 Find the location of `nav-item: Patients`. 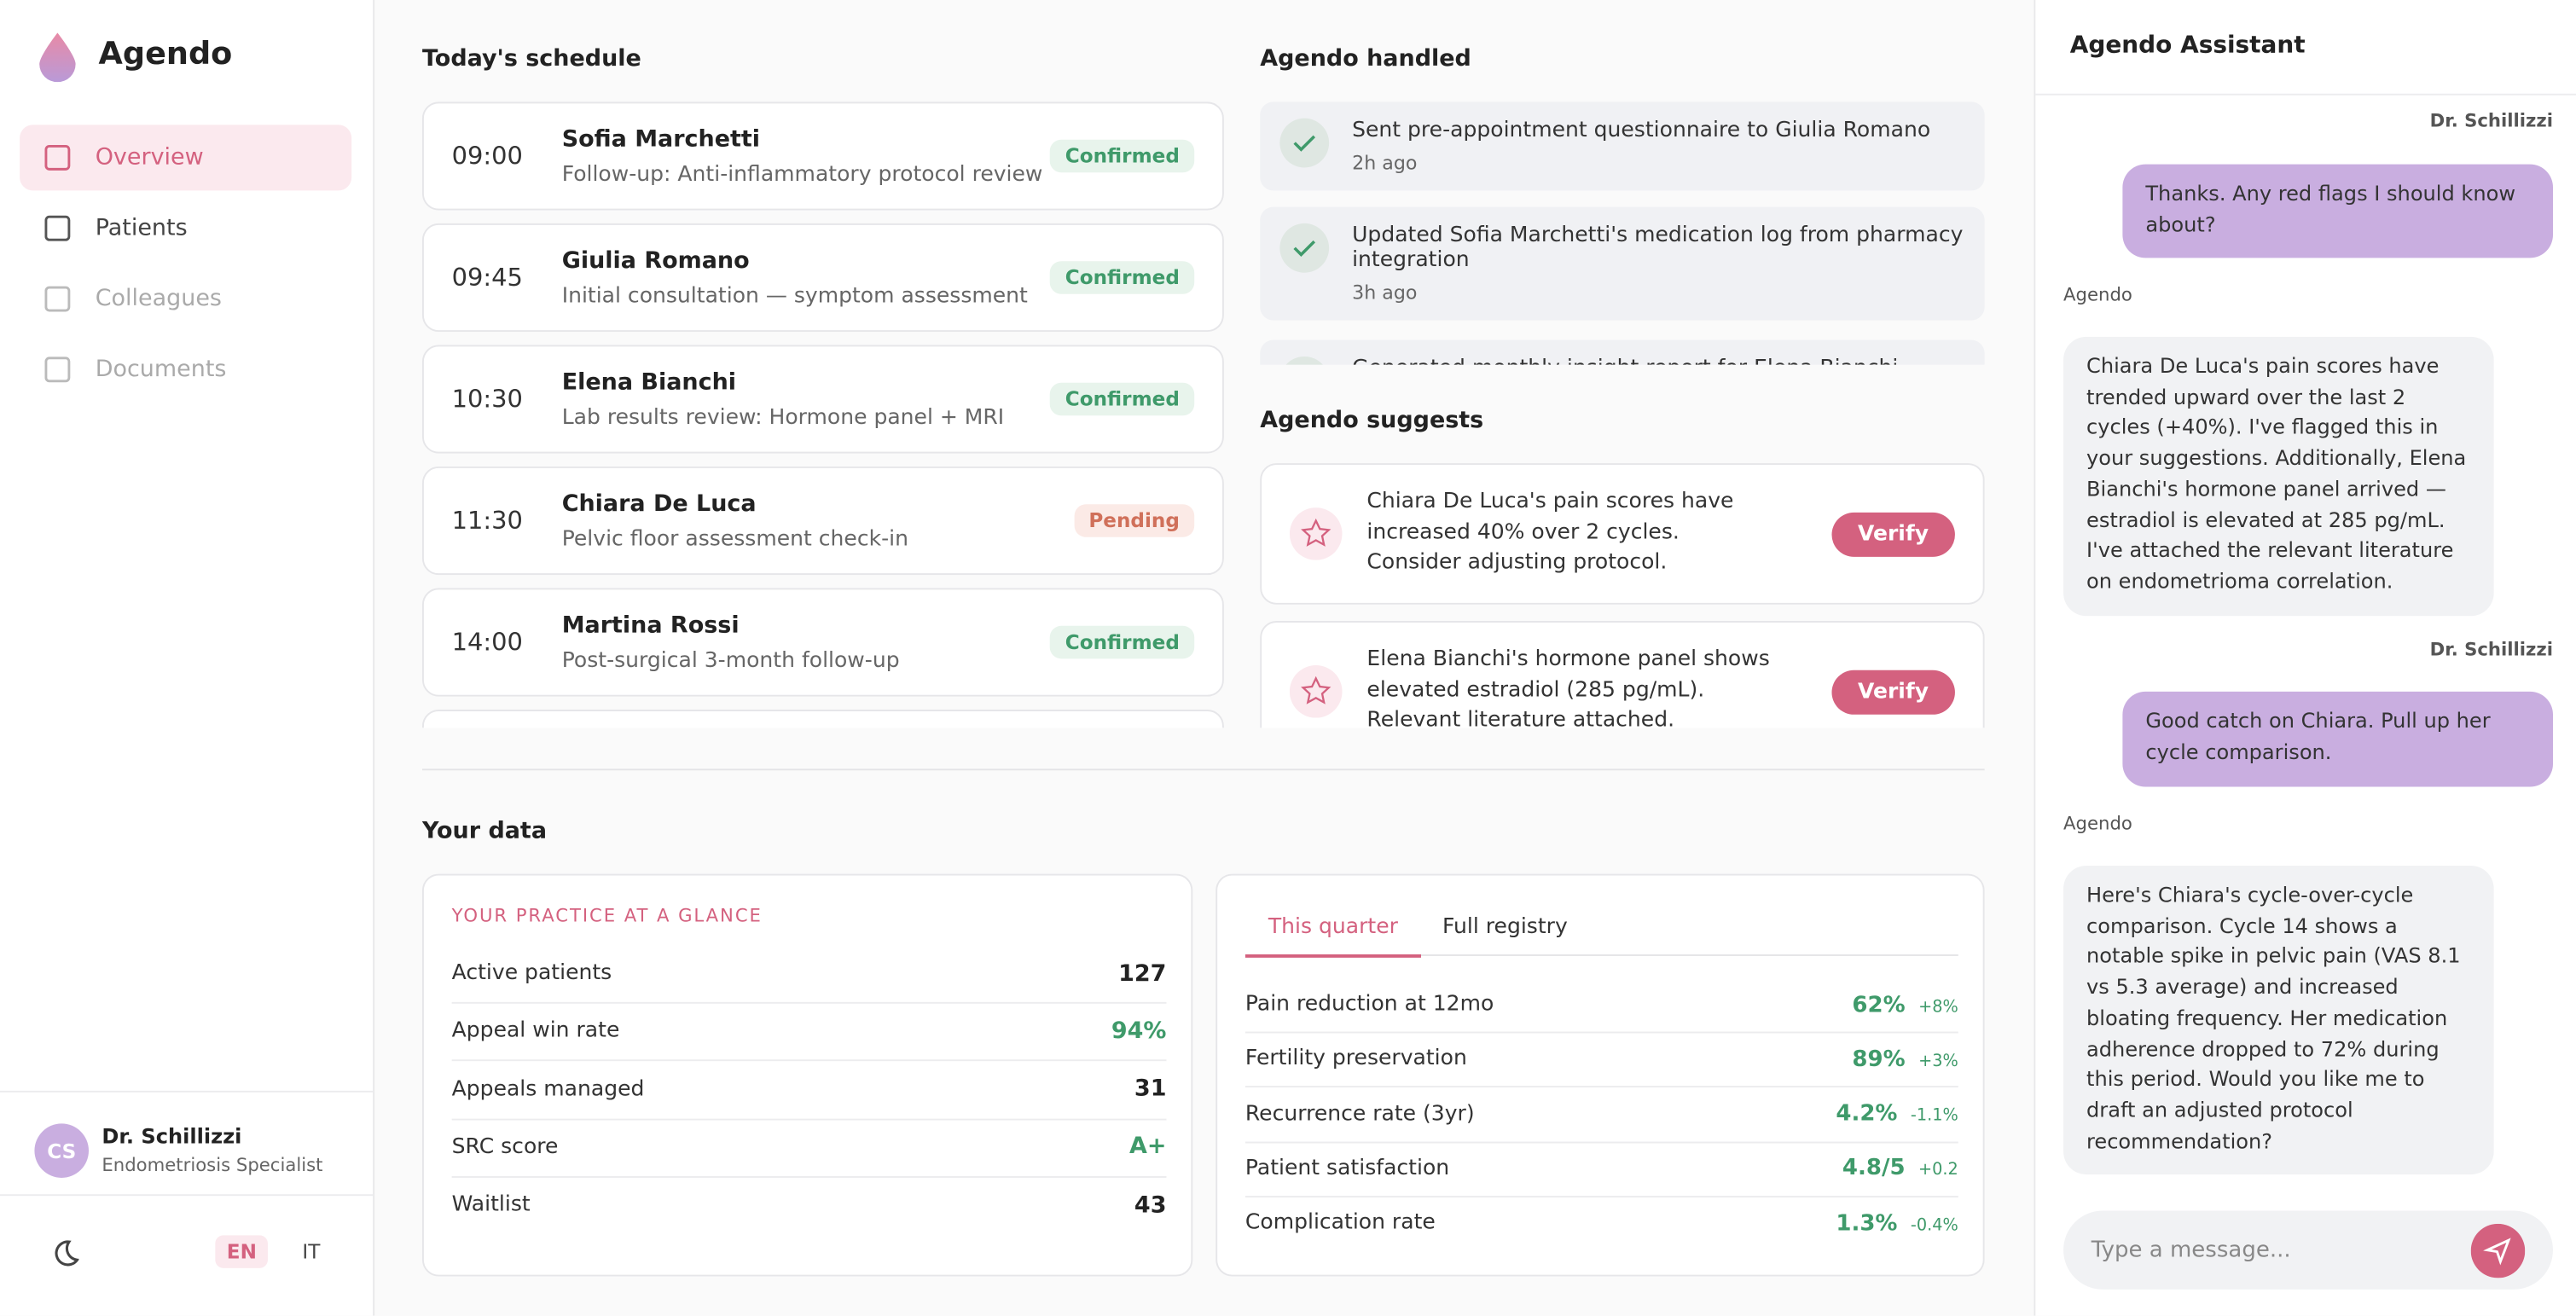

nav-item: Patients is located at coordinates (185, 228).